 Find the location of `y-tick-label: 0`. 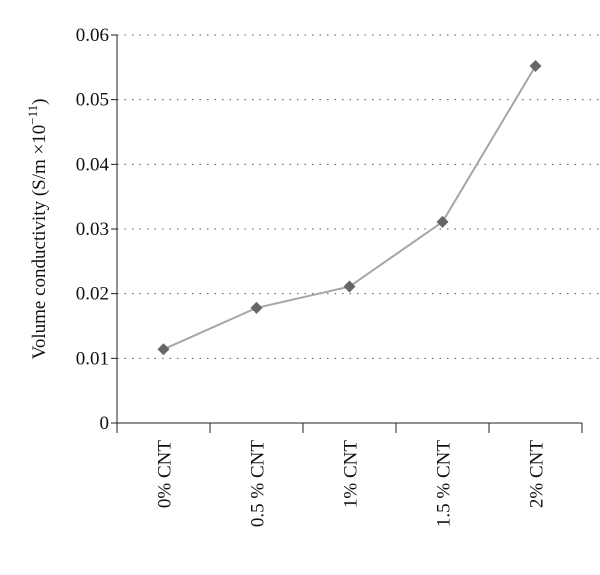

y-tick-label: 0 is located at coordinates (105, 423).